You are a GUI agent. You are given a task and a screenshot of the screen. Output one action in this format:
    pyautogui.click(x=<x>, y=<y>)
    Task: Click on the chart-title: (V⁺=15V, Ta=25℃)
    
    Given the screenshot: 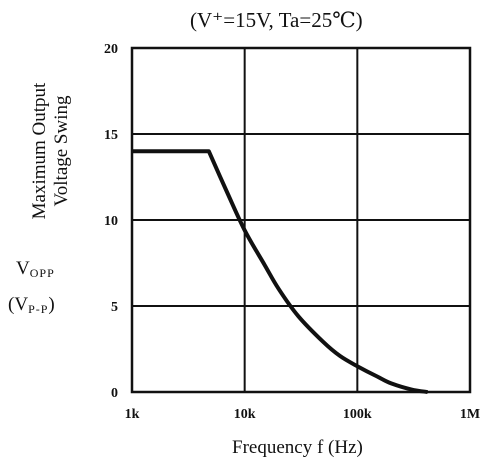 What is the action you would take?
    pyautogui.click(x=276, y=20)
    